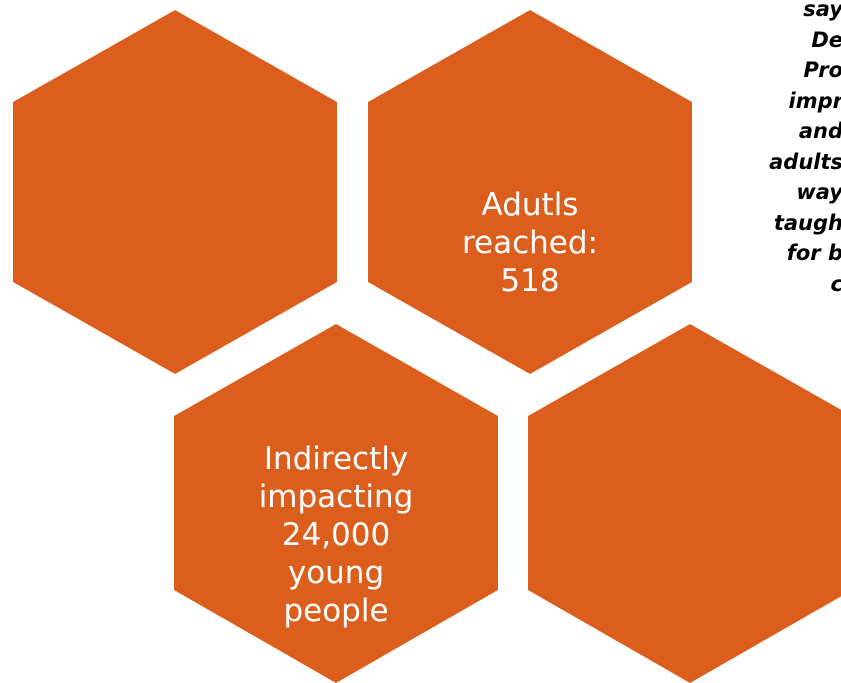 This screenshot has height=683, width=841. What do you see at coordinates (814, 100) in the screenshot?
I see `quote-line: impr` at bounding box center [814, 100].